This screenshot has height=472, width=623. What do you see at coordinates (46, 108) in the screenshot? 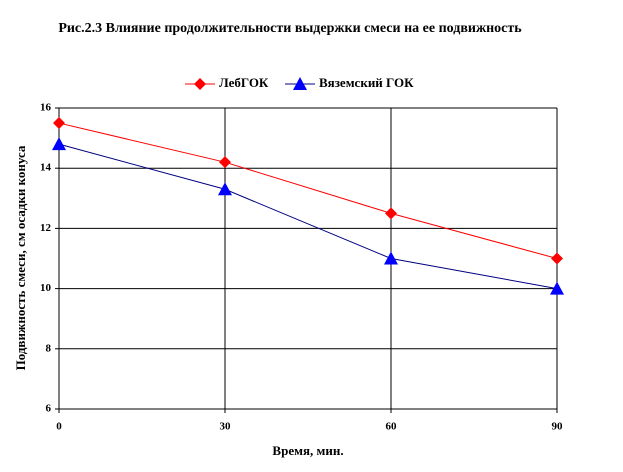
I see `y-tick-label: 16` at bounding box center [46, 108].